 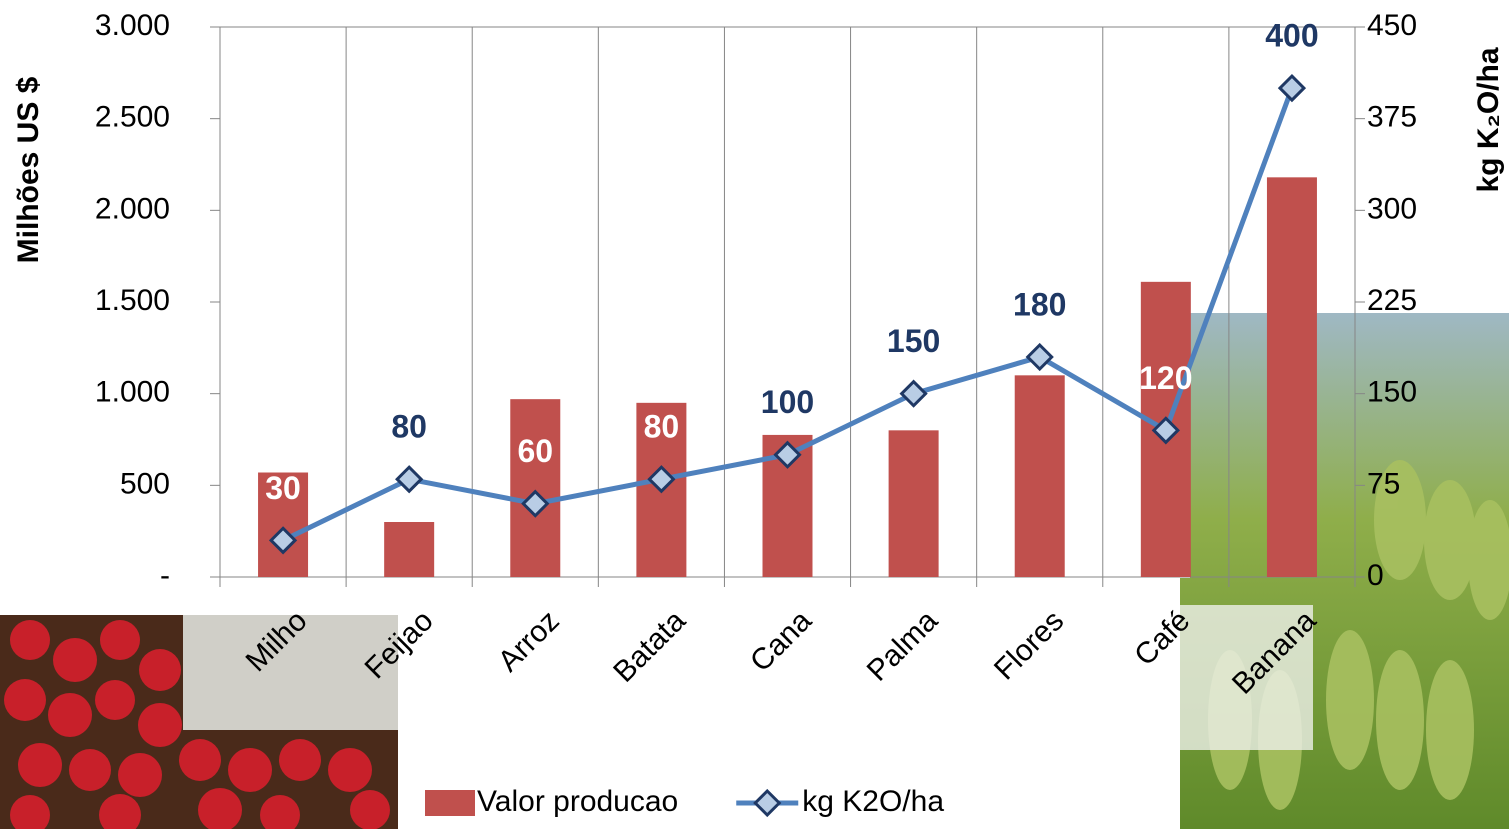 I want to click on y-tick-label: 500, so click(x=145, y=483).